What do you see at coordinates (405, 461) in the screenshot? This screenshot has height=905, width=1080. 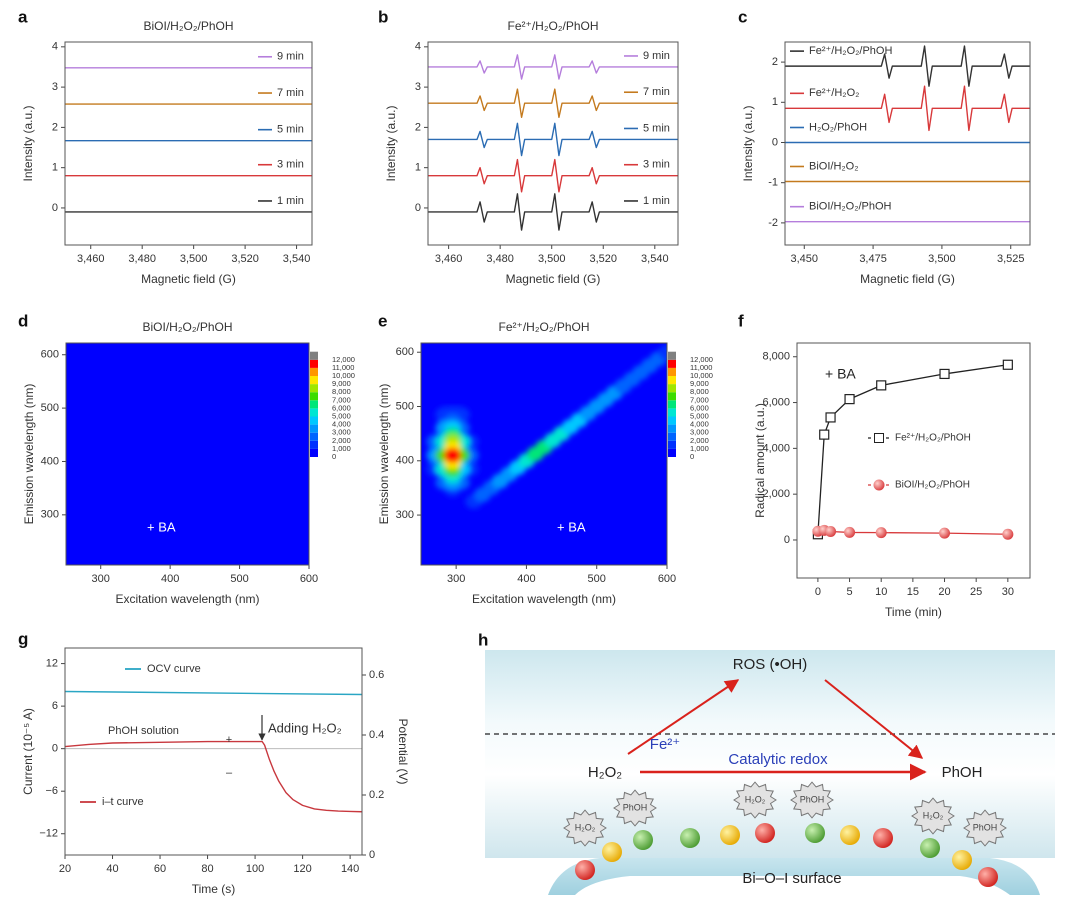 I see `y-tick-label: 400` at bounding box center [405, 461].